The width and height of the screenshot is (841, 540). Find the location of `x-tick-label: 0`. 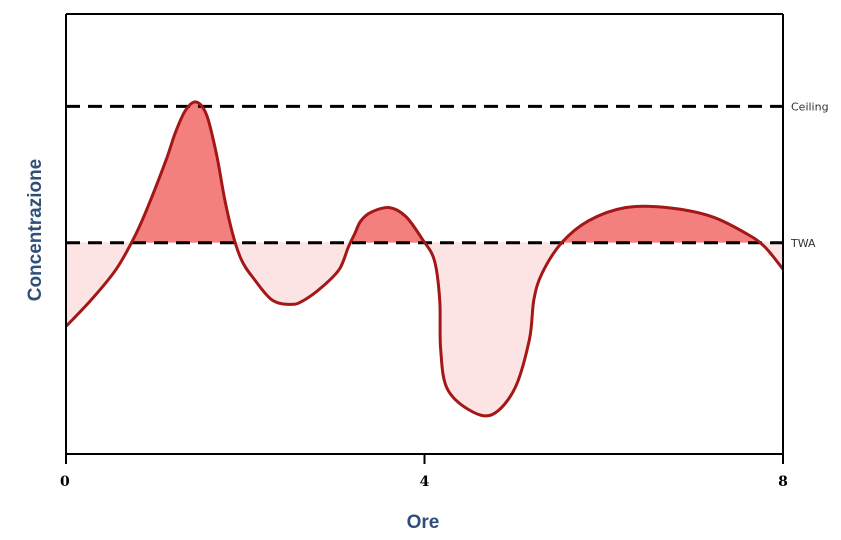

x-tick-label: 0 is located at coordinates (65, 482).